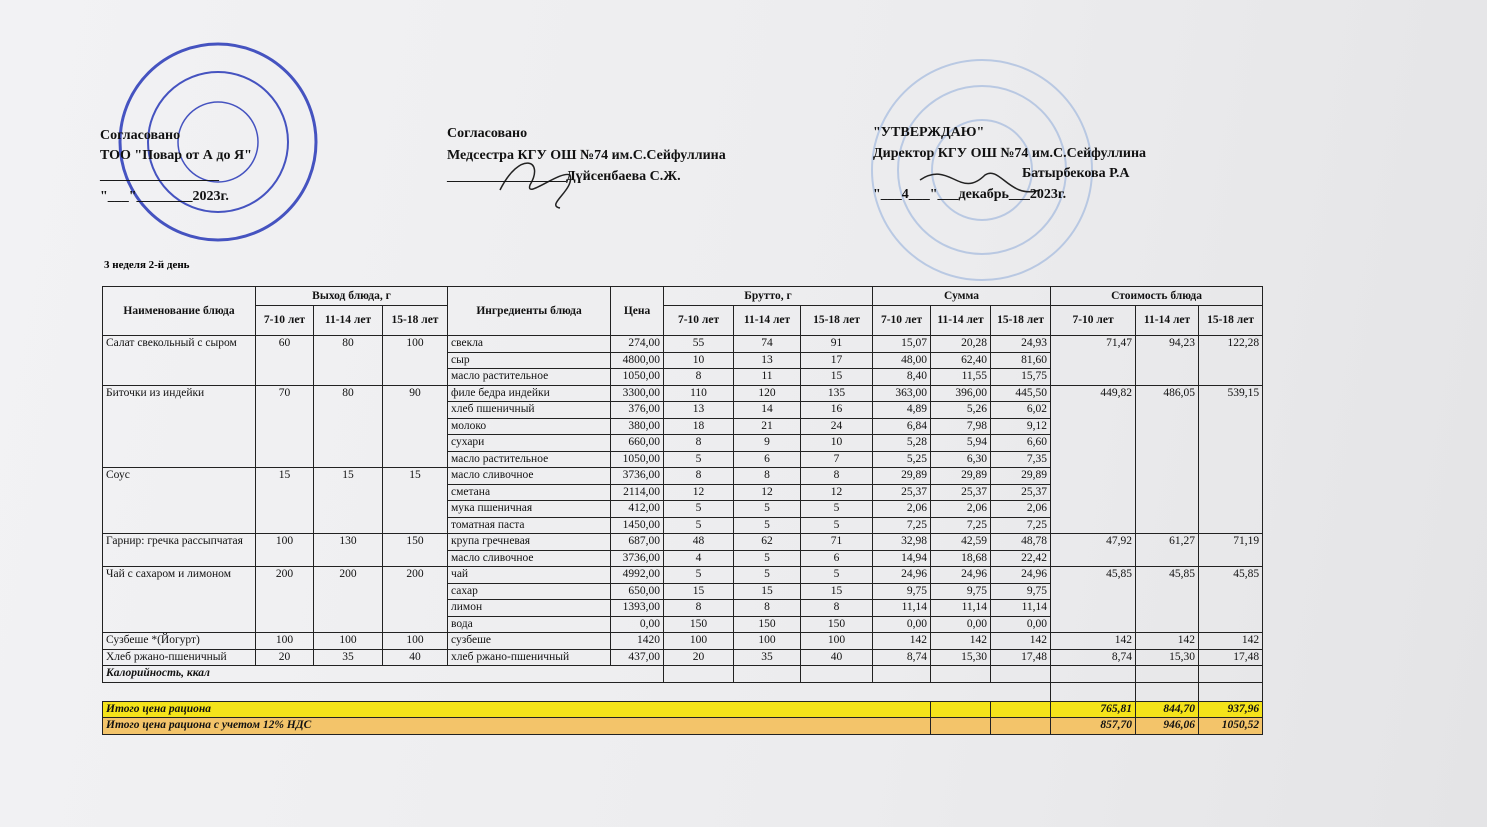 The image size is (1487, 827). I want to click on header-line: Медсестра КГУ ОШ №74 им.С.Сейфуллина, so click(586, 155).